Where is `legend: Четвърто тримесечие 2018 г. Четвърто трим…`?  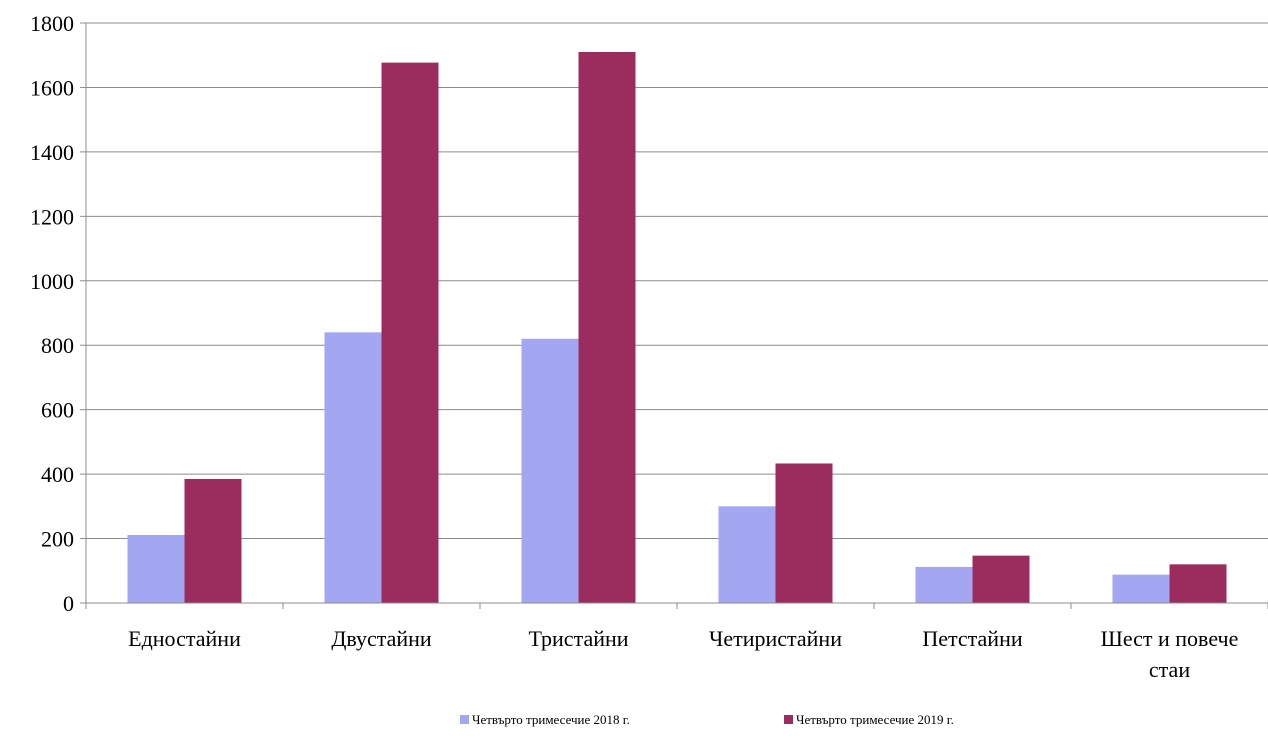
legend: Четвърто тримесечие 2018 г. Четвърто трим… is located at coordinates (707, 719).